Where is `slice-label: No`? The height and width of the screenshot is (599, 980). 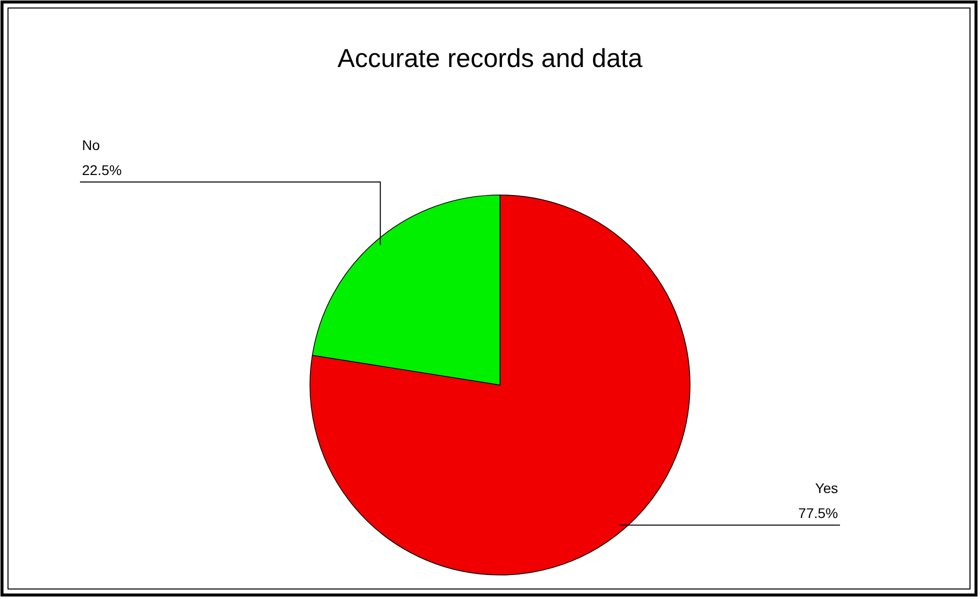
slice-label: No is located at coordinates (91, 145).